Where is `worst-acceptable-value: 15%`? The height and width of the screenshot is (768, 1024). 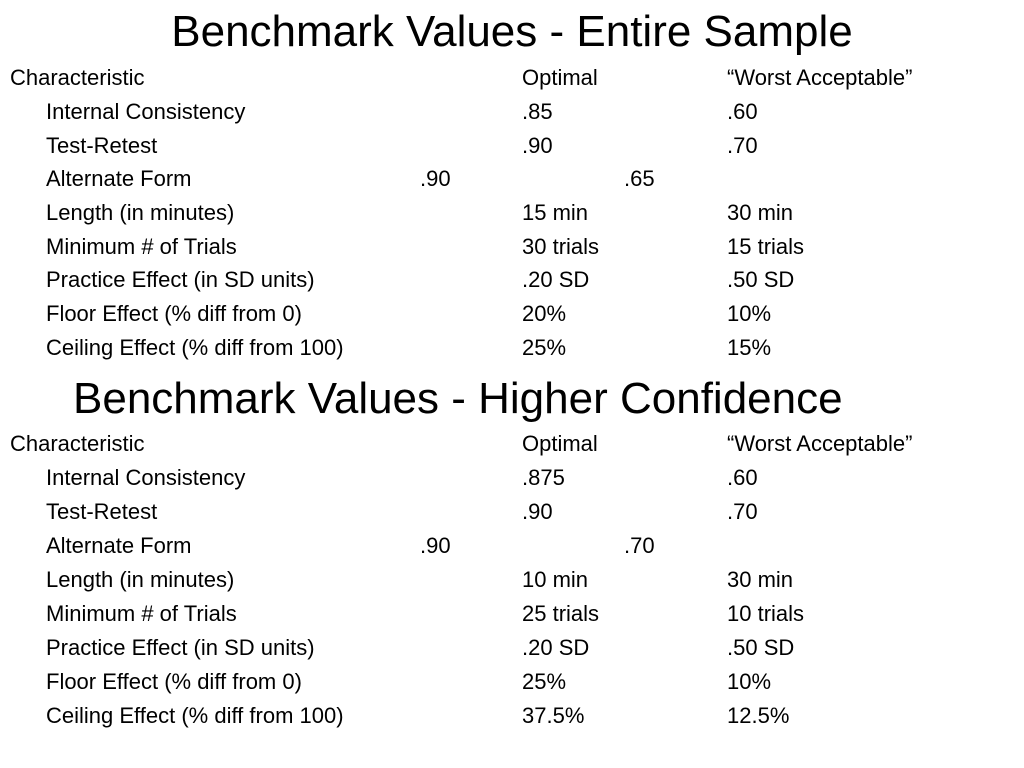 worst-acceptable-value: 15% is located at coordinates (749, 347).